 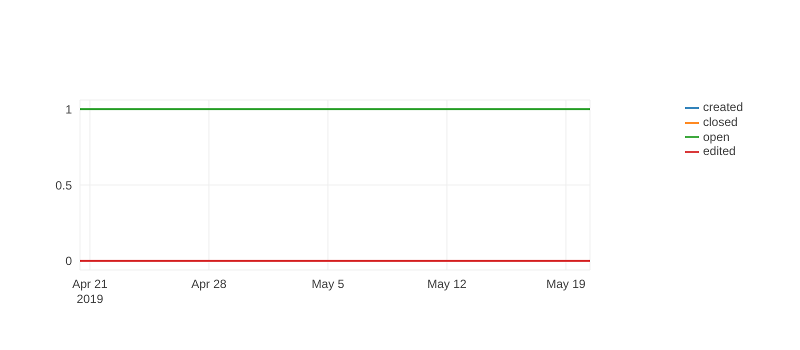 What do you see at coordinates (566, 284) in the screenshot?
I see `x-tick-label: May 19` at bounding box center [566, 284].